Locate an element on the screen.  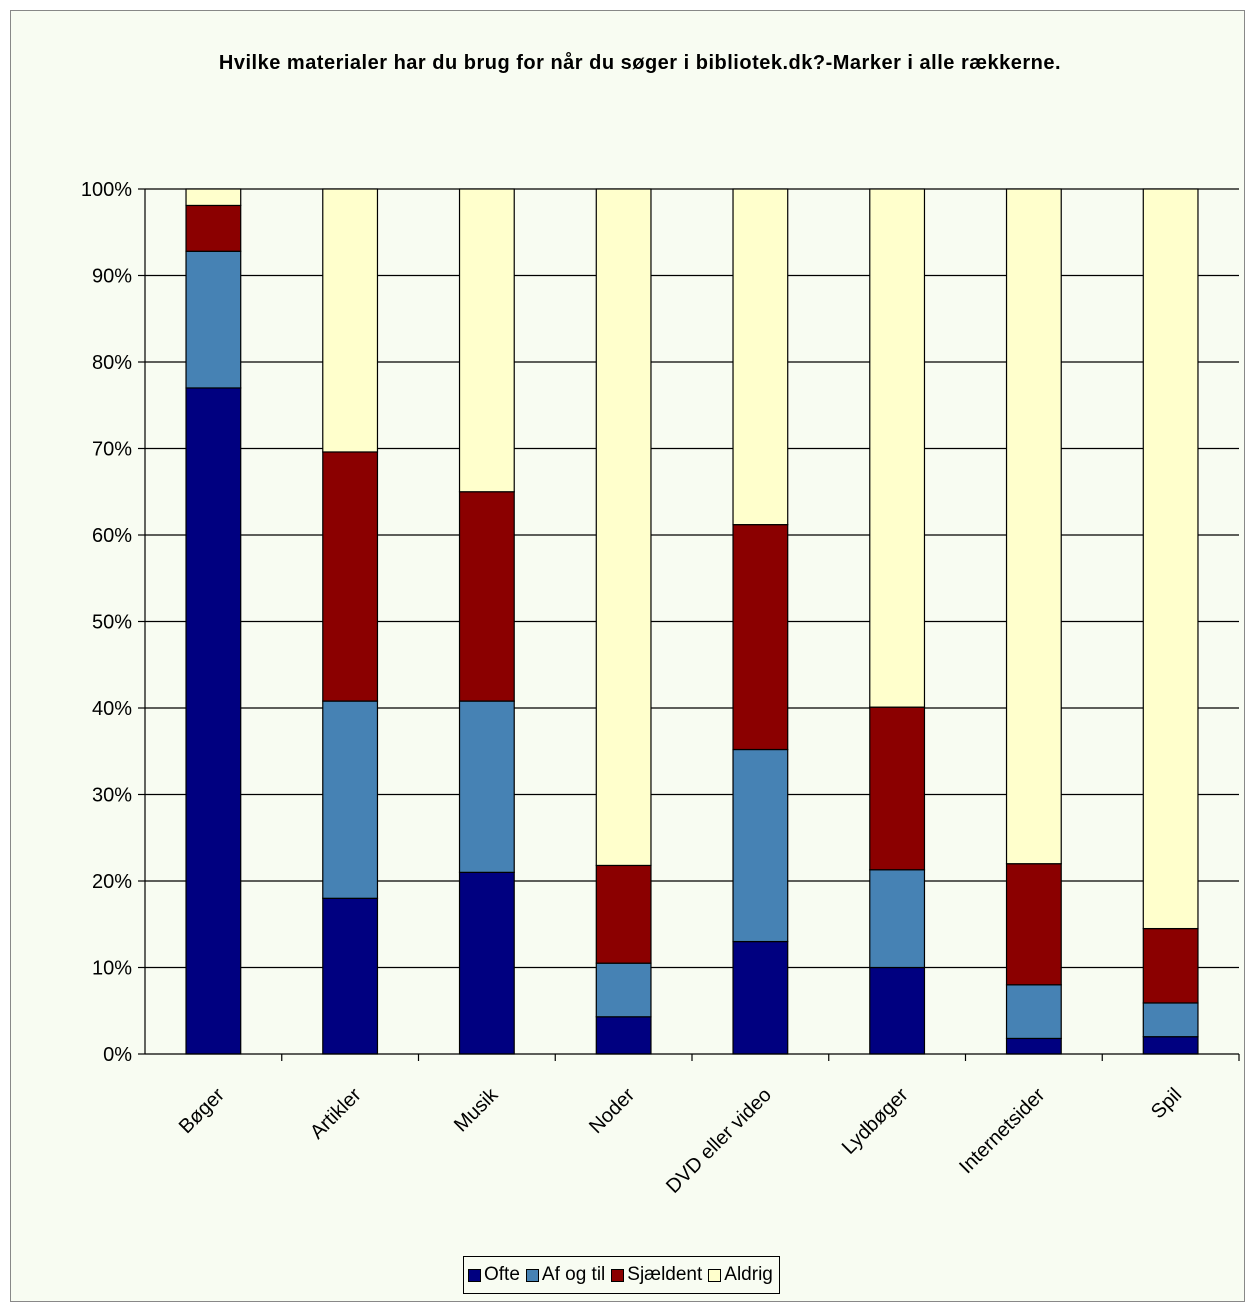
x-tick-label: DVD eller video is located at coordinates (719, 1141).